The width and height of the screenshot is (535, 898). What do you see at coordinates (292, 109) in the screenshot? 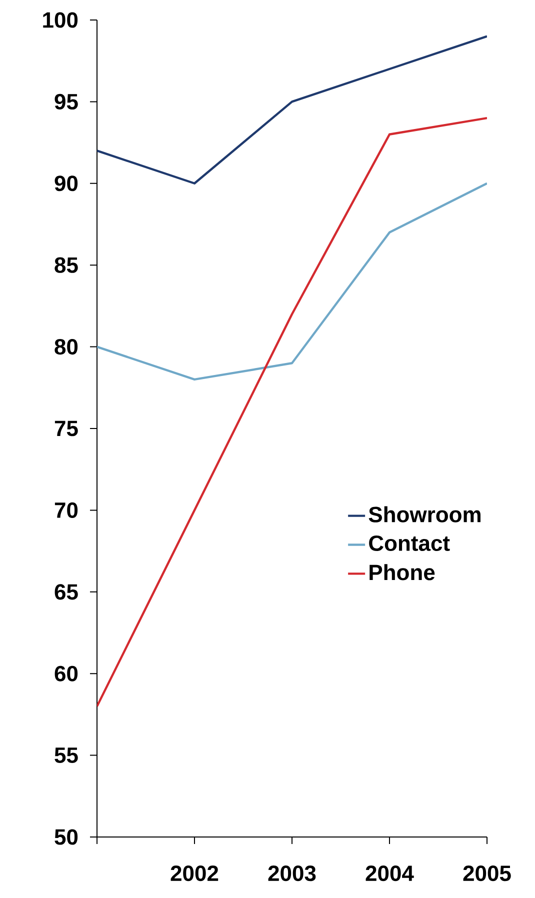
I see `line-series` at bounding box center [292, 109].